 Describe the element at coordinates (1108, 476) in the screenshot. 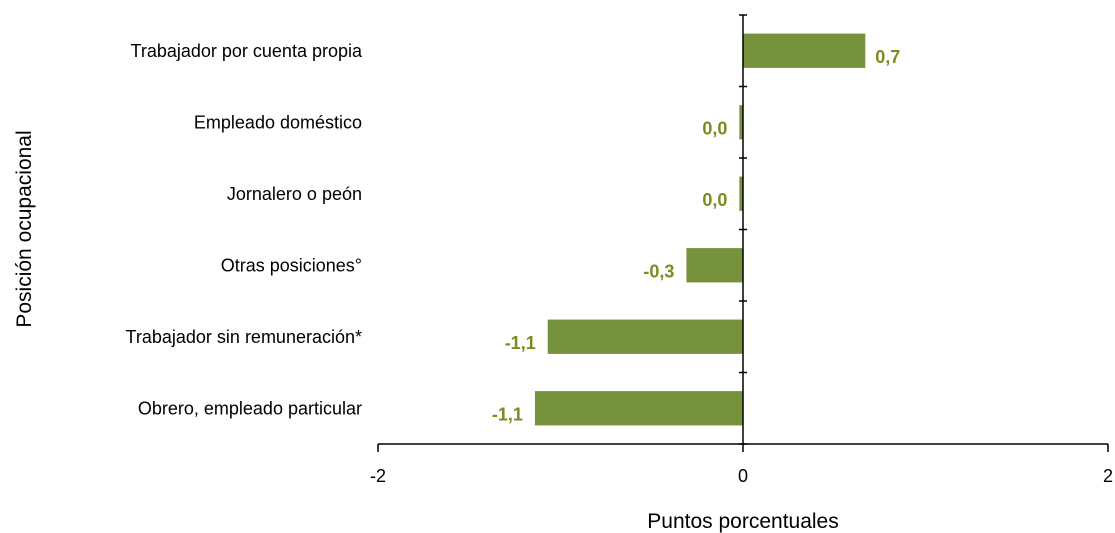

I see `x-tick-label: 2` at that location.